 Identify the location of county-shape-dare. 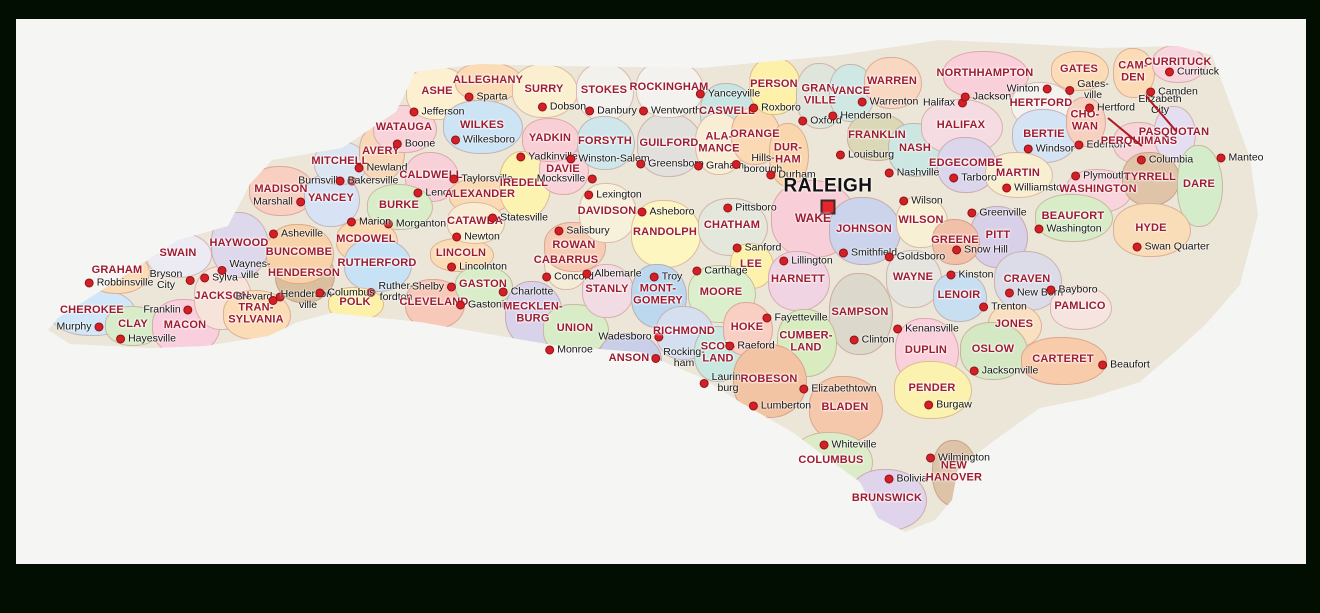
(1200, 186).